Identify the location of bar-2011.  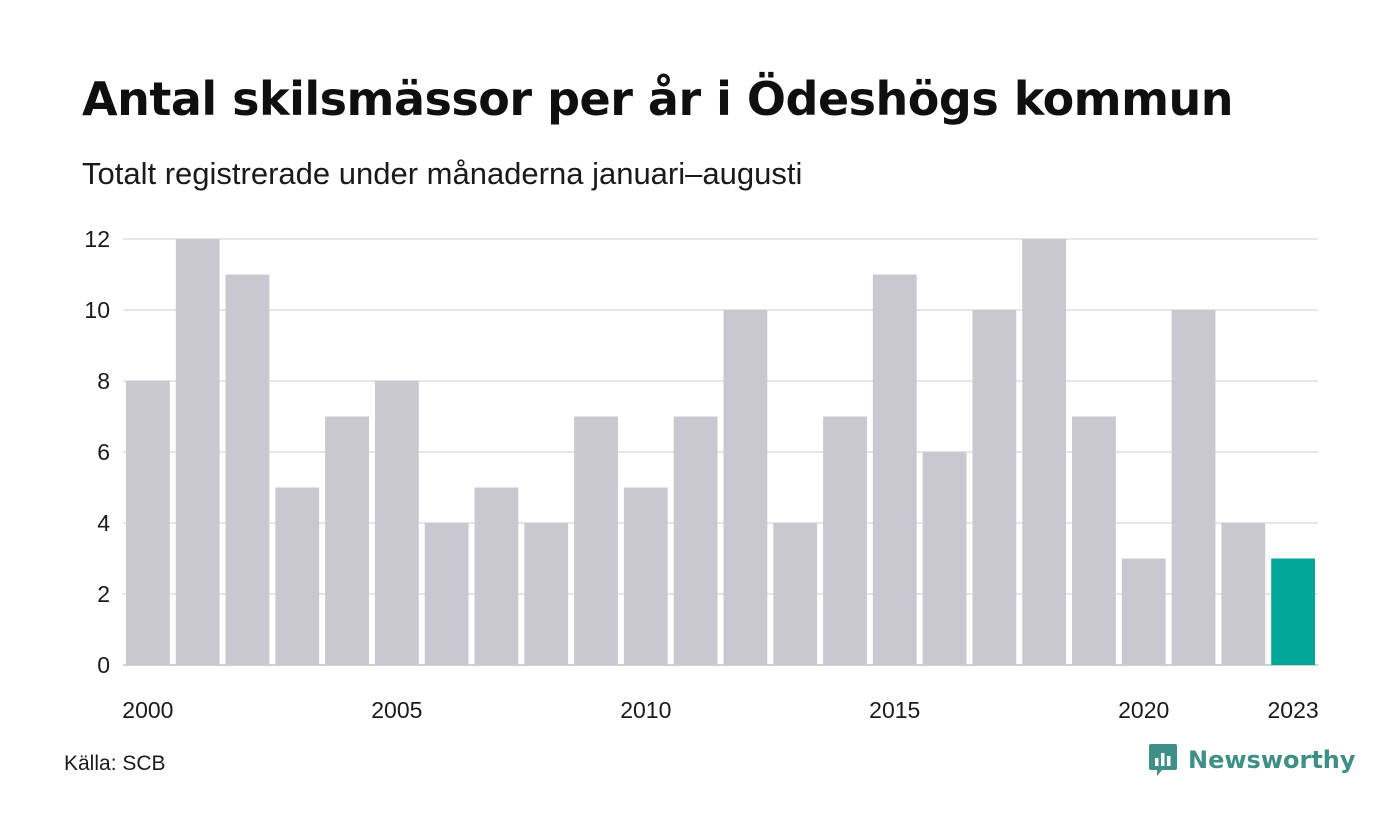
(695, 540).